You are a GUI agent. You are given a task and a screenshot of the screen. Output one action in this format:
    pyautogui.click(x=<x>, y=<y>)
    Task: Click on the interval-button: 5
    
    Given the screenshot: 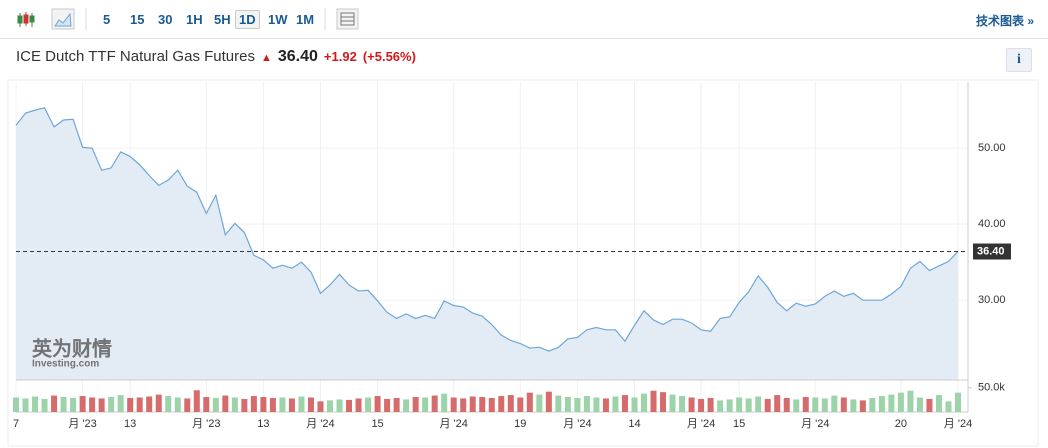 What is the action you would take?
    pyautogui.click(x=107, y=19)
    